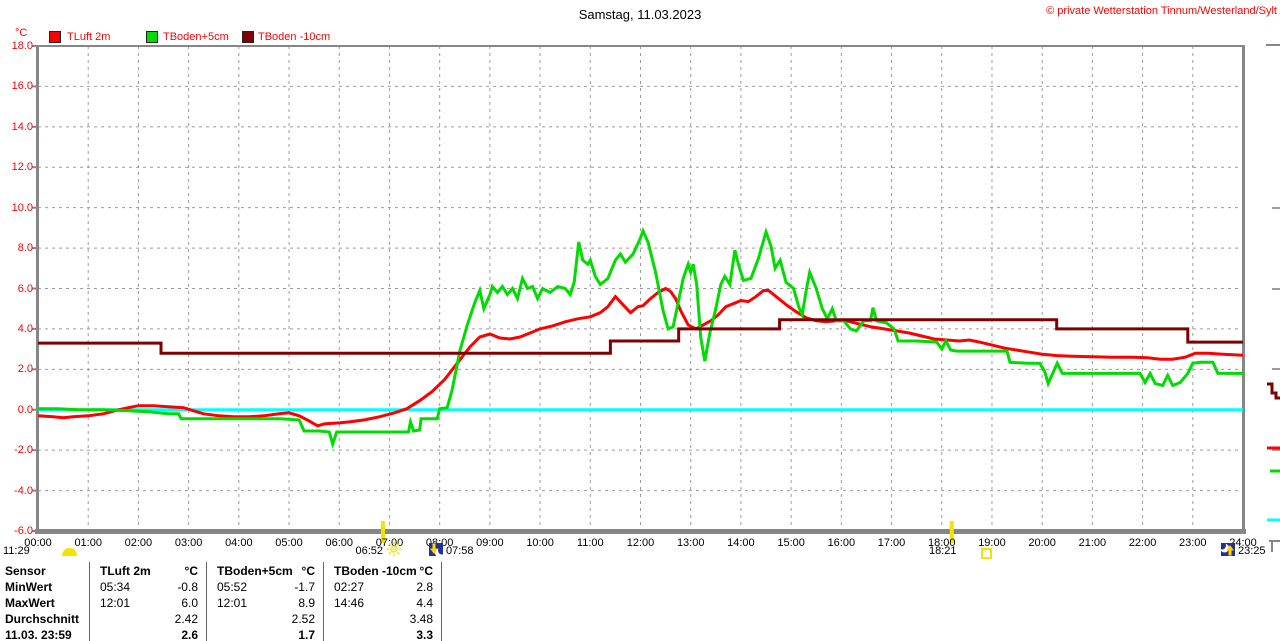  Describe the element at coordinates (255, 571) in the screenshot. I see `sensor-name: TBoden+5cm` at that location.